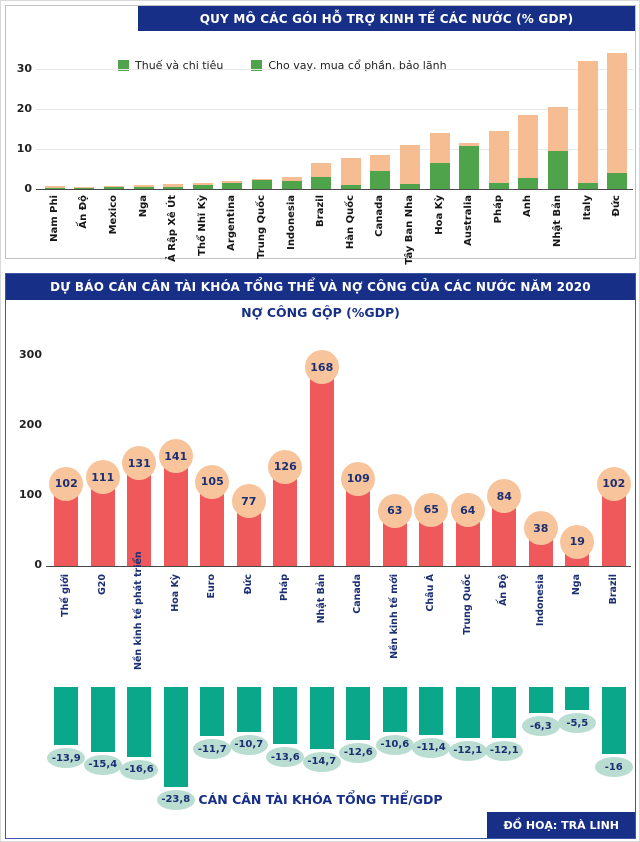 The width and height of the screenshot is (640, 842). Describe the element at coordinates (338, 566) in the screenshot. I see `x-axis-line` at that location.